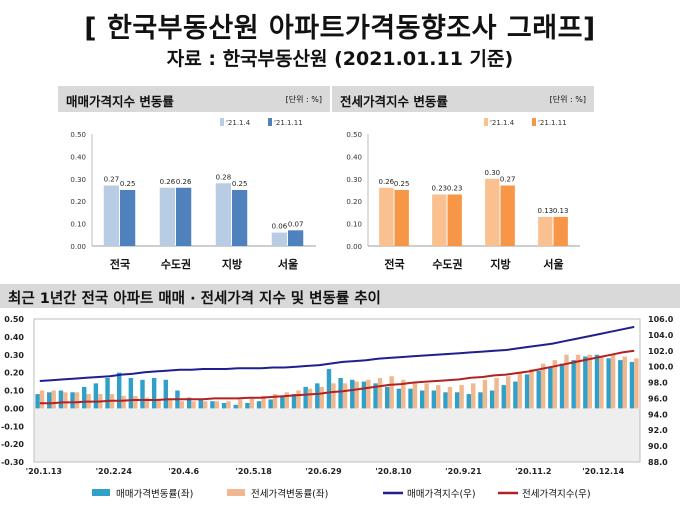 The image size is (680, 510). Describe the element at coordinates (288, 123) in the screenshot. I see `sale-legend-label: '21.1.11` at that location.